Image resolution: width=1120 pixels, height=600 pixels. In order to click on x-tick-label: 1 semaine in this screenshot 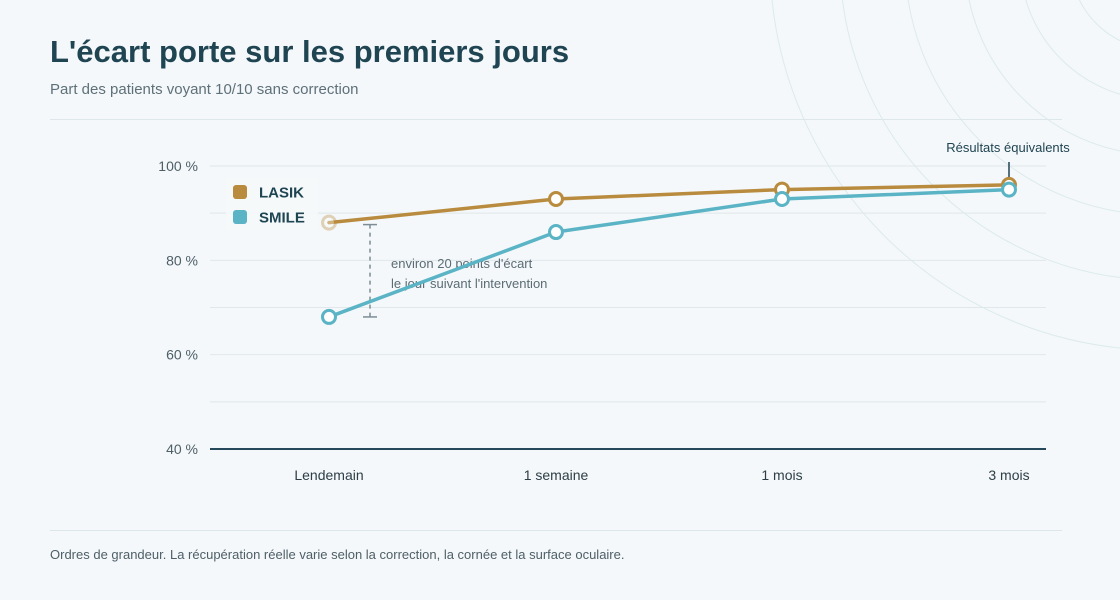, I will do `click(556, 475)`.